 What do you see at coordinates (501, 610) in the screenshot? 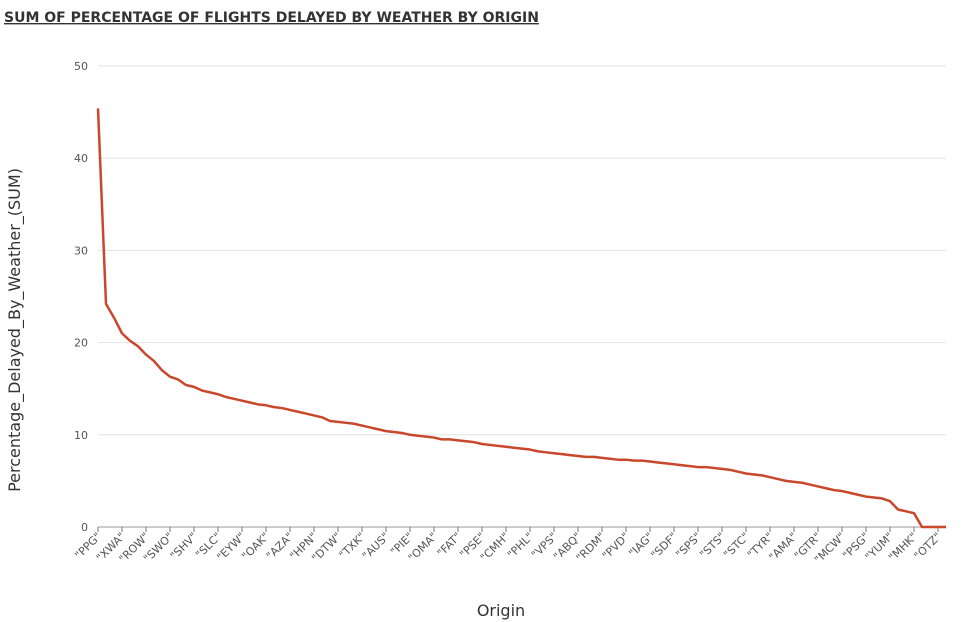
I see `x-axis-title: Origin` at bounding box center [501, 610].